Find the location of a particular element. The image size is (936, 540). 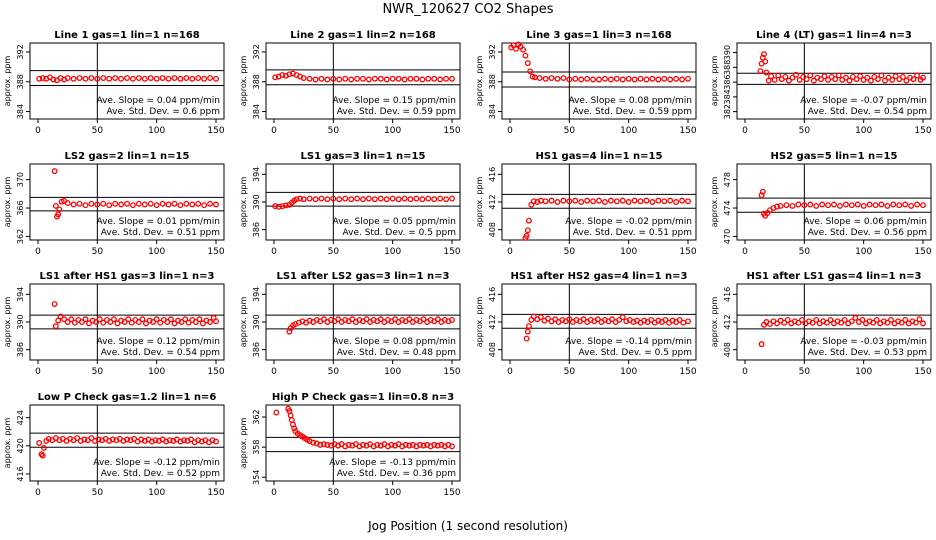

stddev-annotation: Ave. Std. Dev. = 0.36 ppm is located at coordinates (396, 474).